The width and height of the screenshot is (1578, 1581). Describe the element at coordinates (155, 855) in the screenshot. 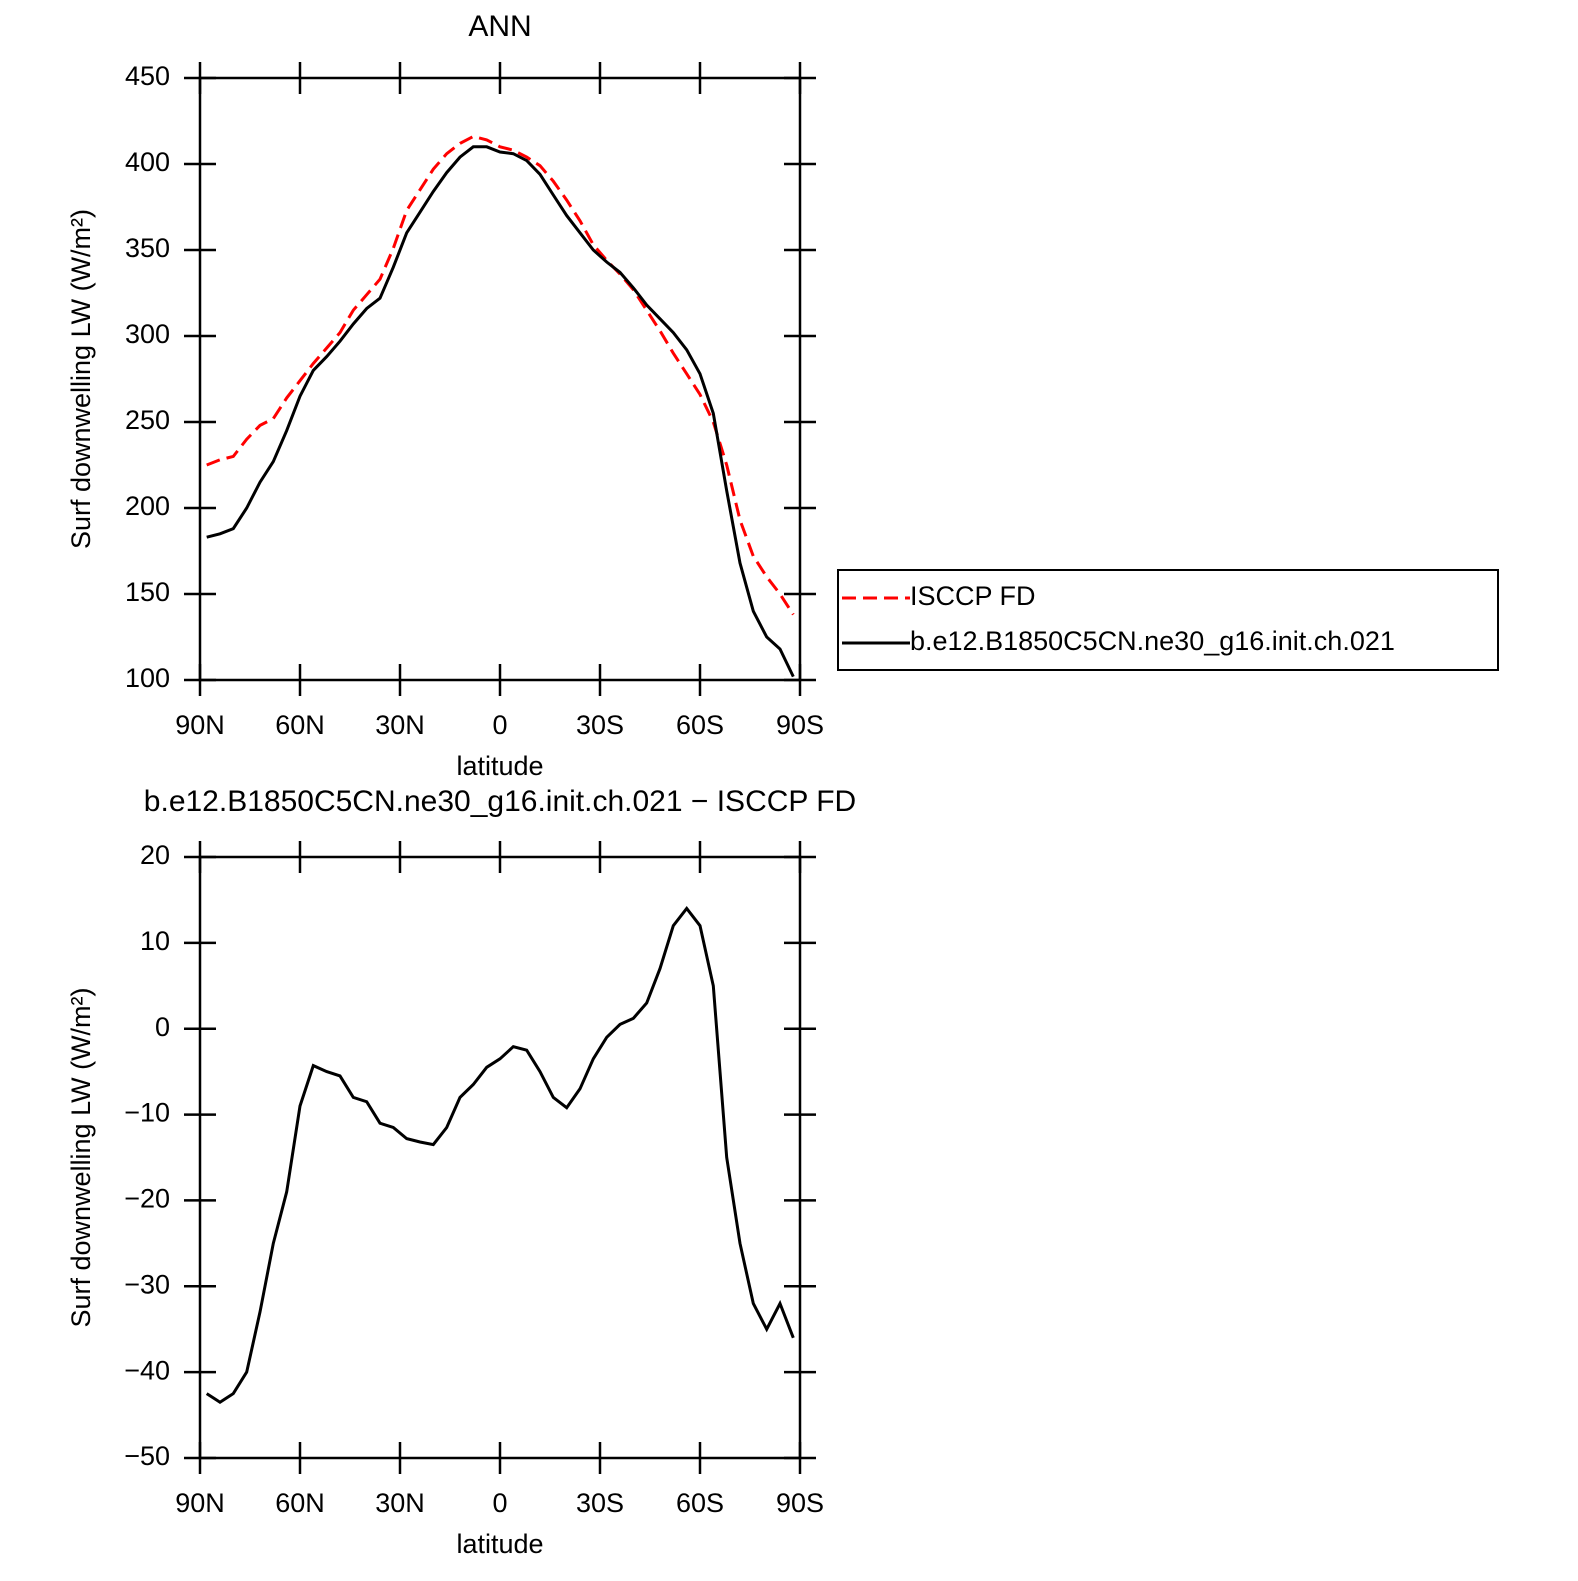

I see `y-tick-label: 20` at that location.